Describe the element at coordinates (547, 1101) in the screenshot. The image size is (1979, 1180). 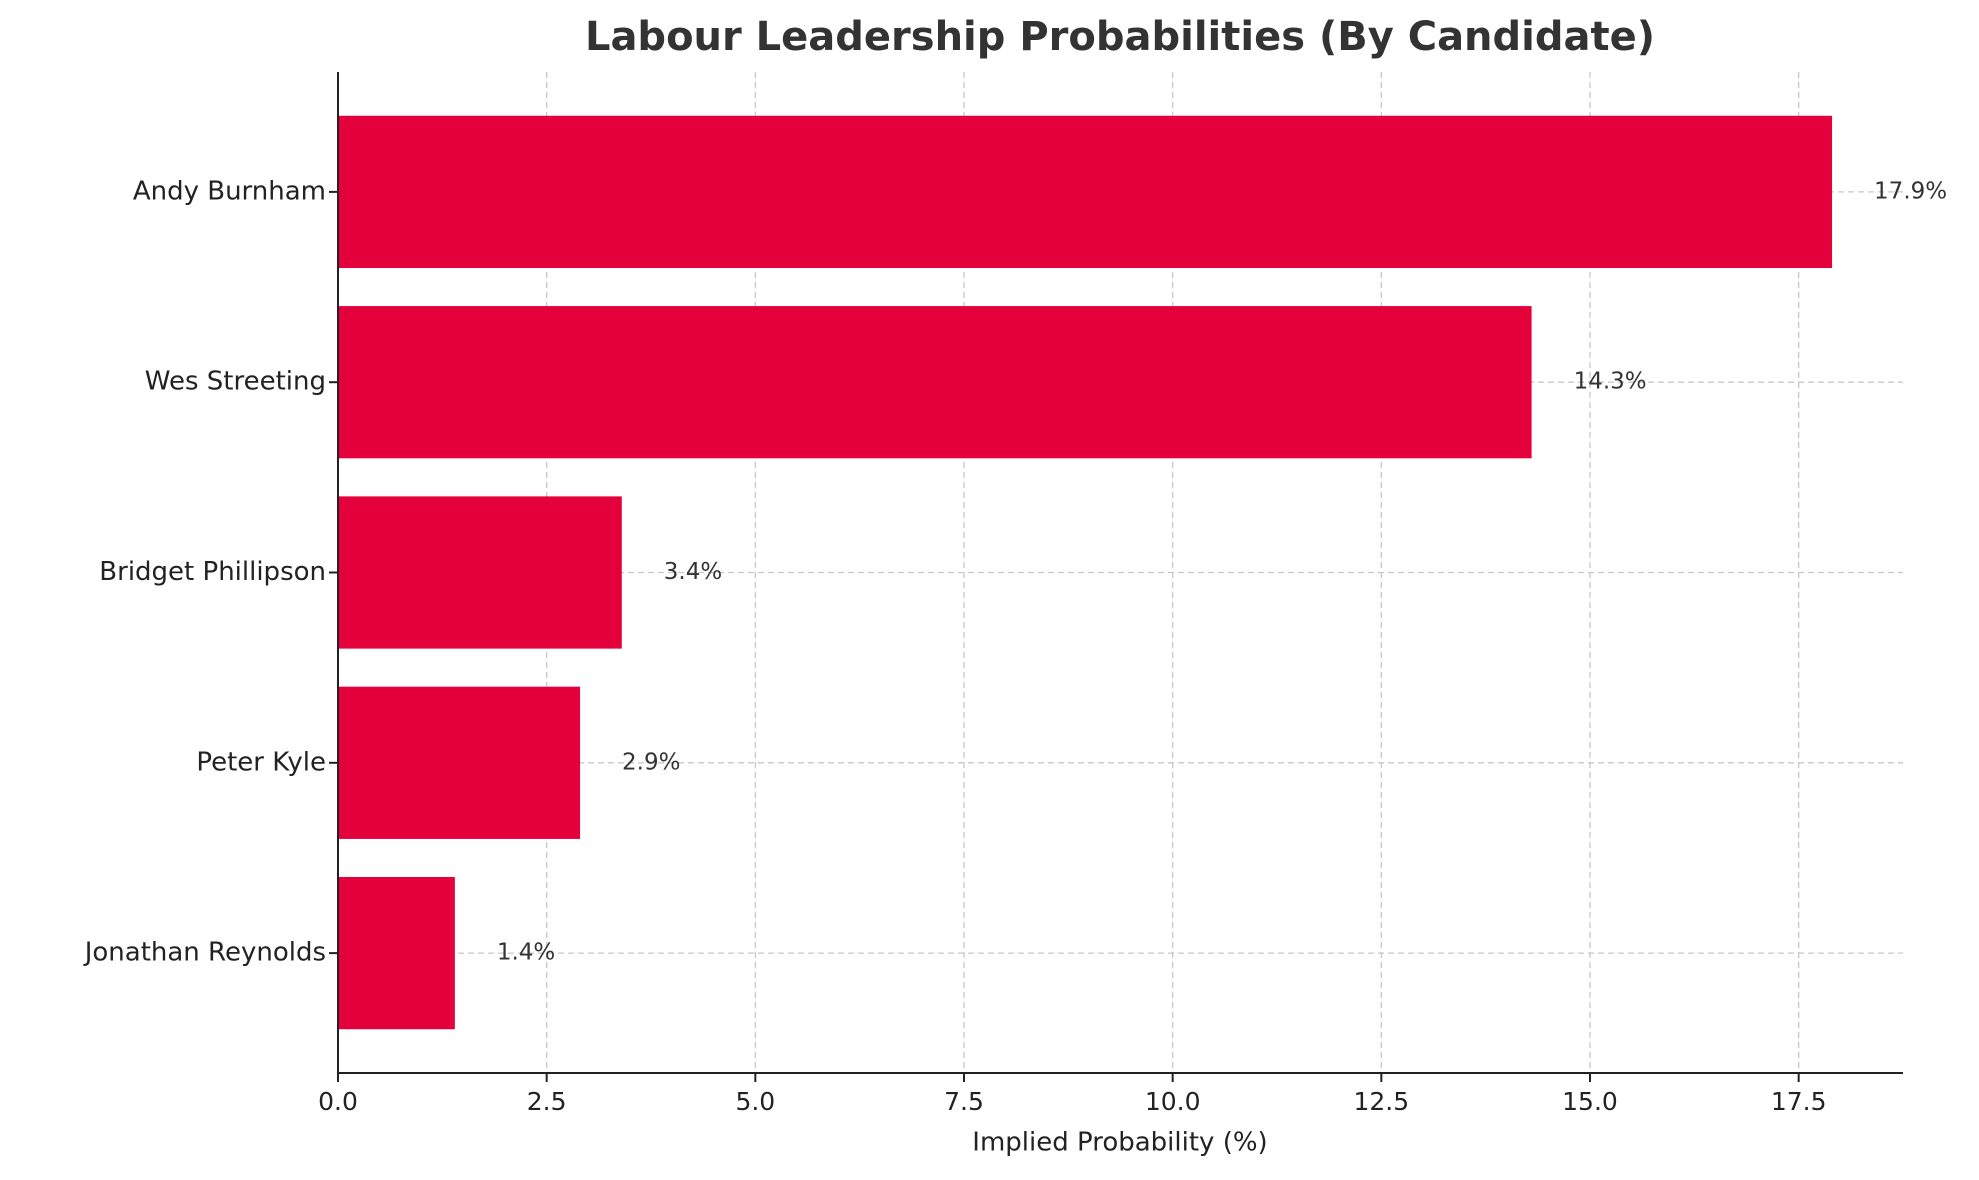
I see `x-tick-label: 2.5` at that location.